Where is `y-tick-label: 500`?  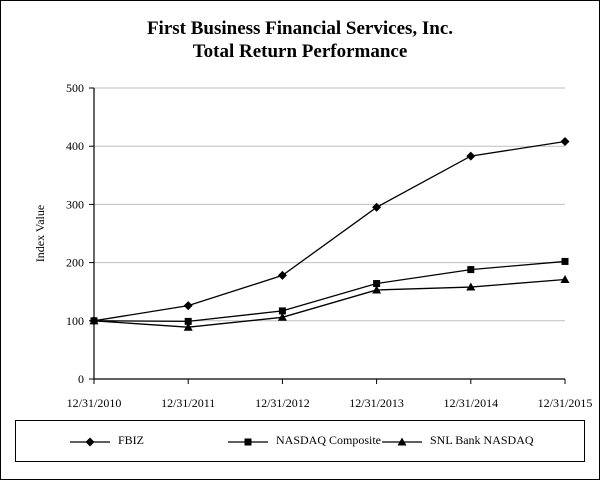 y-tick-label: 500 is located at coordinates (75, 88).